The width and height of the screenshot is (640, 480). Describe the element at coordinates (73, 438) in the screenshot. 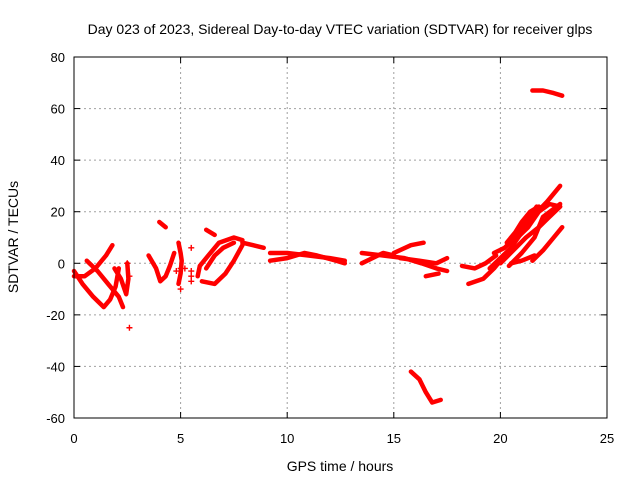

I see `x-tick-label: 0` at that location.